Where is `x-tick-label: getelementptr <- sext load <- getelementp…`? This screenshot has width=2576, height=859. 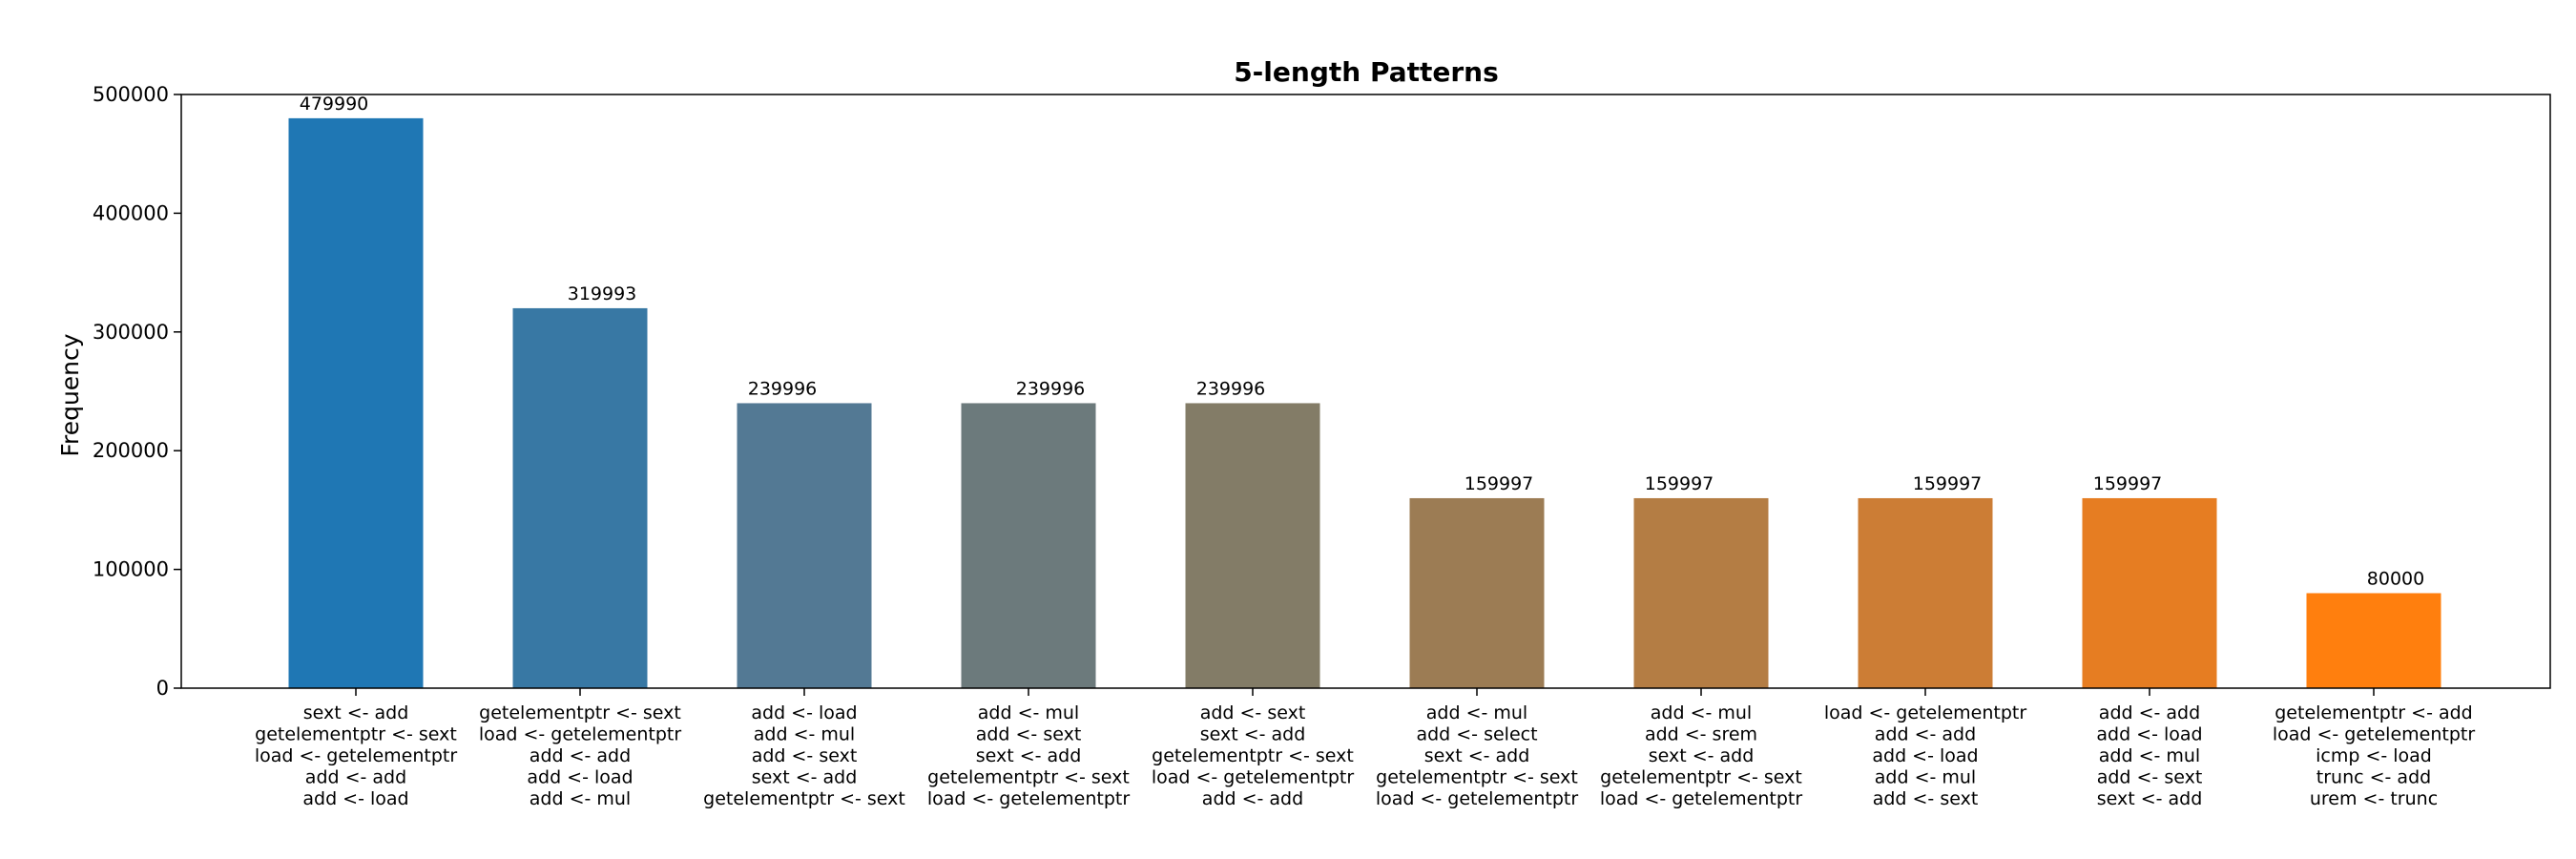
x-tick-label: getelementptr <- sext load <- getelementp… is located at coordinates (580, 755).